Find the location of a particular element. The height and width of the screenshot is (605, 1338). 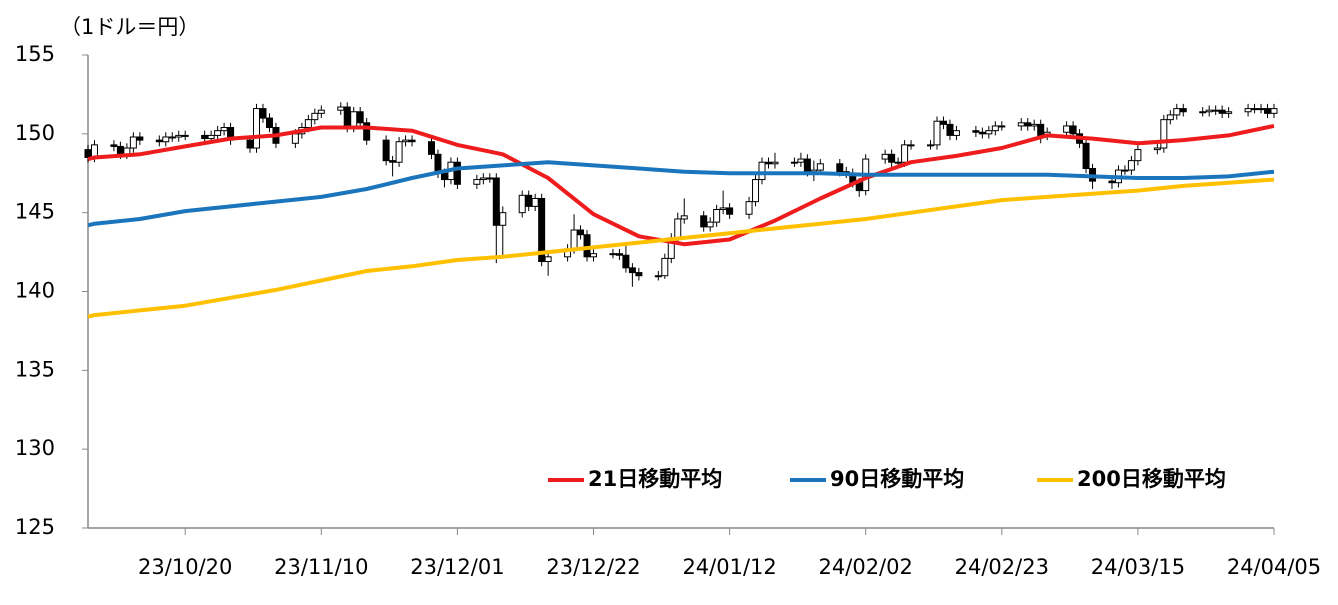

legend-label: 90日移動平均 is located at coordinates (897, 479).